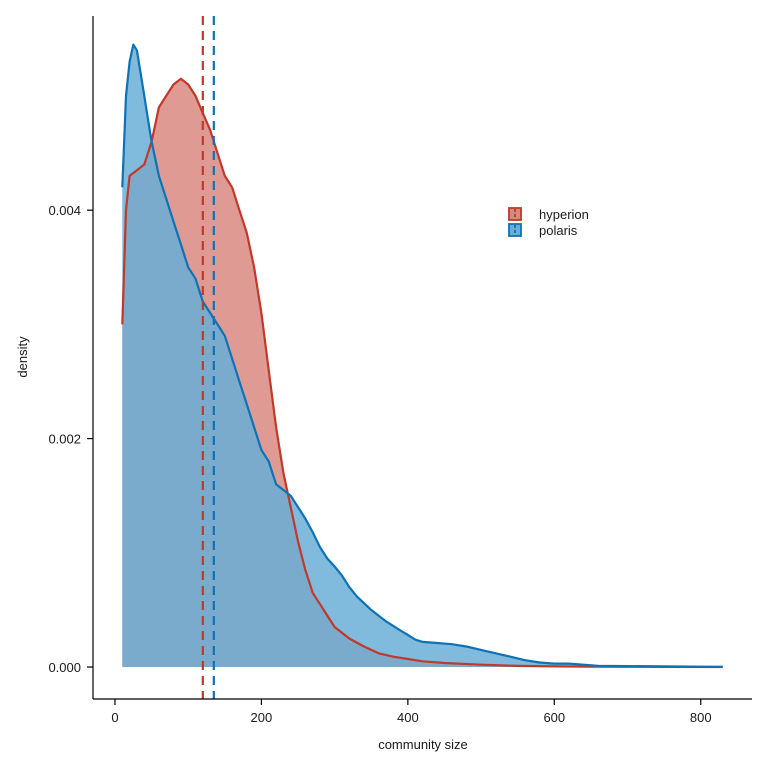 This screenshot has width=768, height=768. What do you see at coordinates (22, 357) in the screenshot?
I see `y-axis-title: density` at bounding box center [22, 357].